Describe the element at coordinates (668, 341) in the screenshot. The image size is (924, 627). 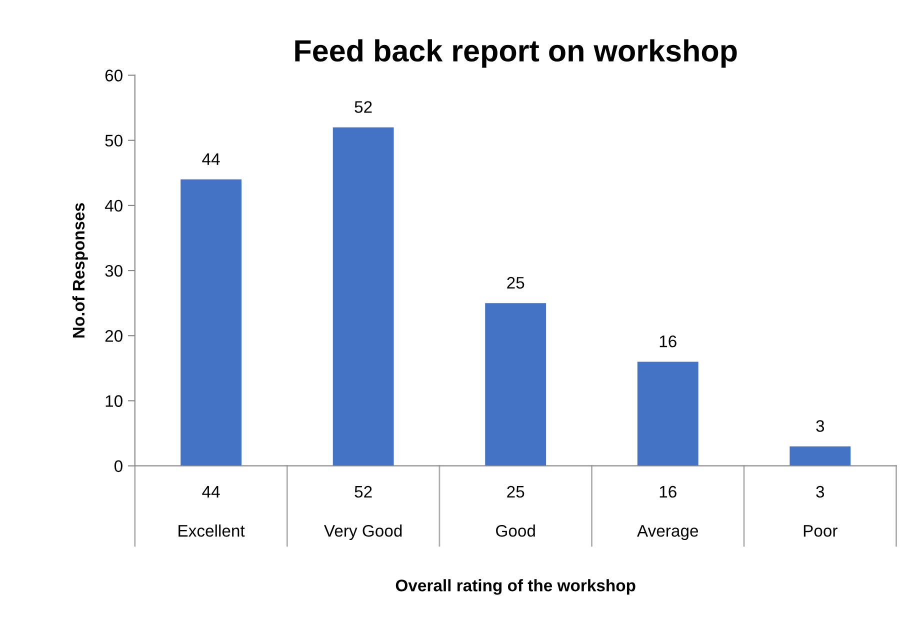
I see `annotation: 16` at that location.